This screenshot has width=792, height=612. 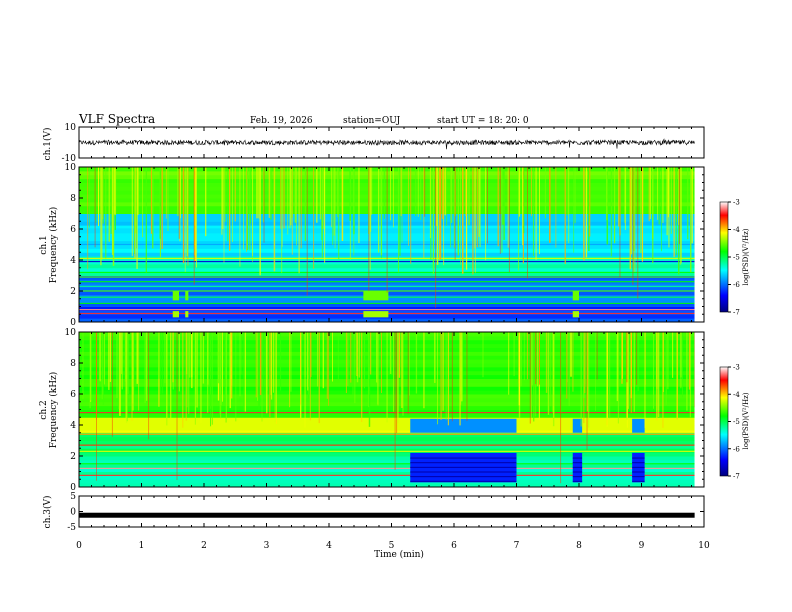 I want to click on x-tick-label: 8, so click(x=579, y=546).